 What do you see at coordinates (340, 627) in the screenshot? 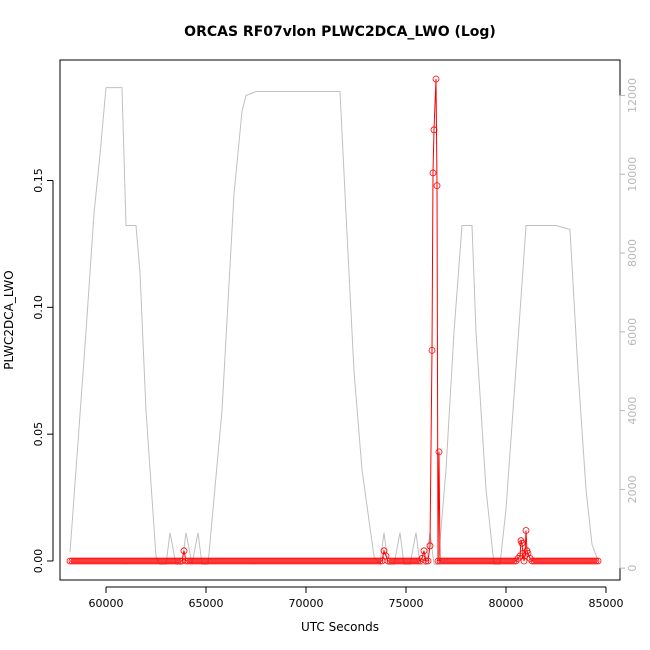
I see `x-axis-label: UTC Seconds` at bounding box center [340, 627].